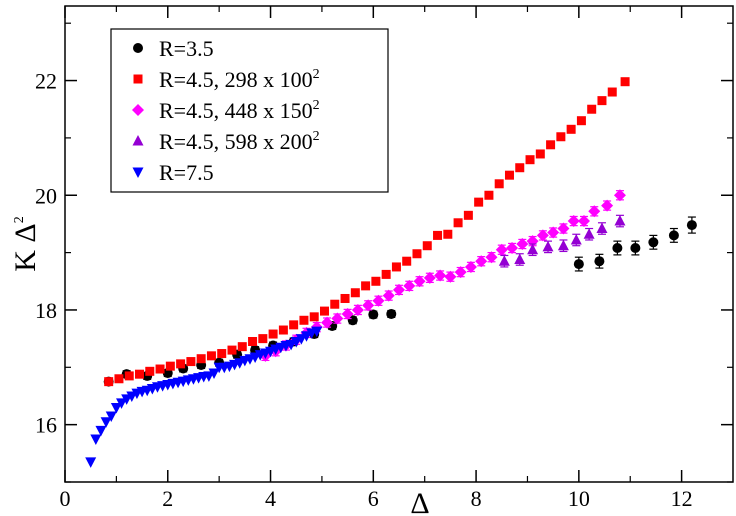  I want to click on y-tick-label: 18, so click(46, 310).